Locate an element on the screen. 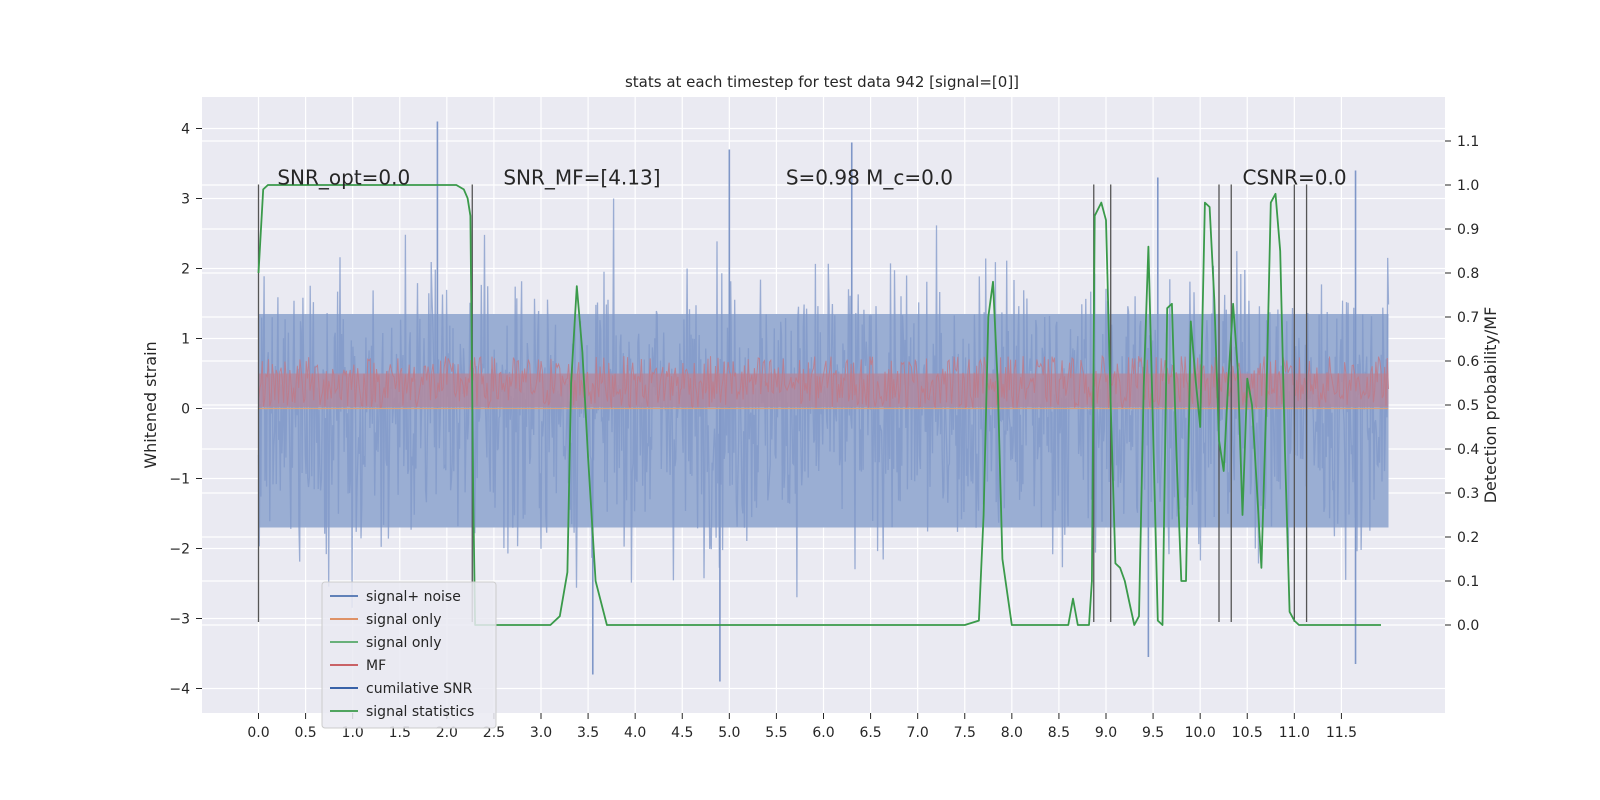  legend-box is located at coordinates (409, 655).